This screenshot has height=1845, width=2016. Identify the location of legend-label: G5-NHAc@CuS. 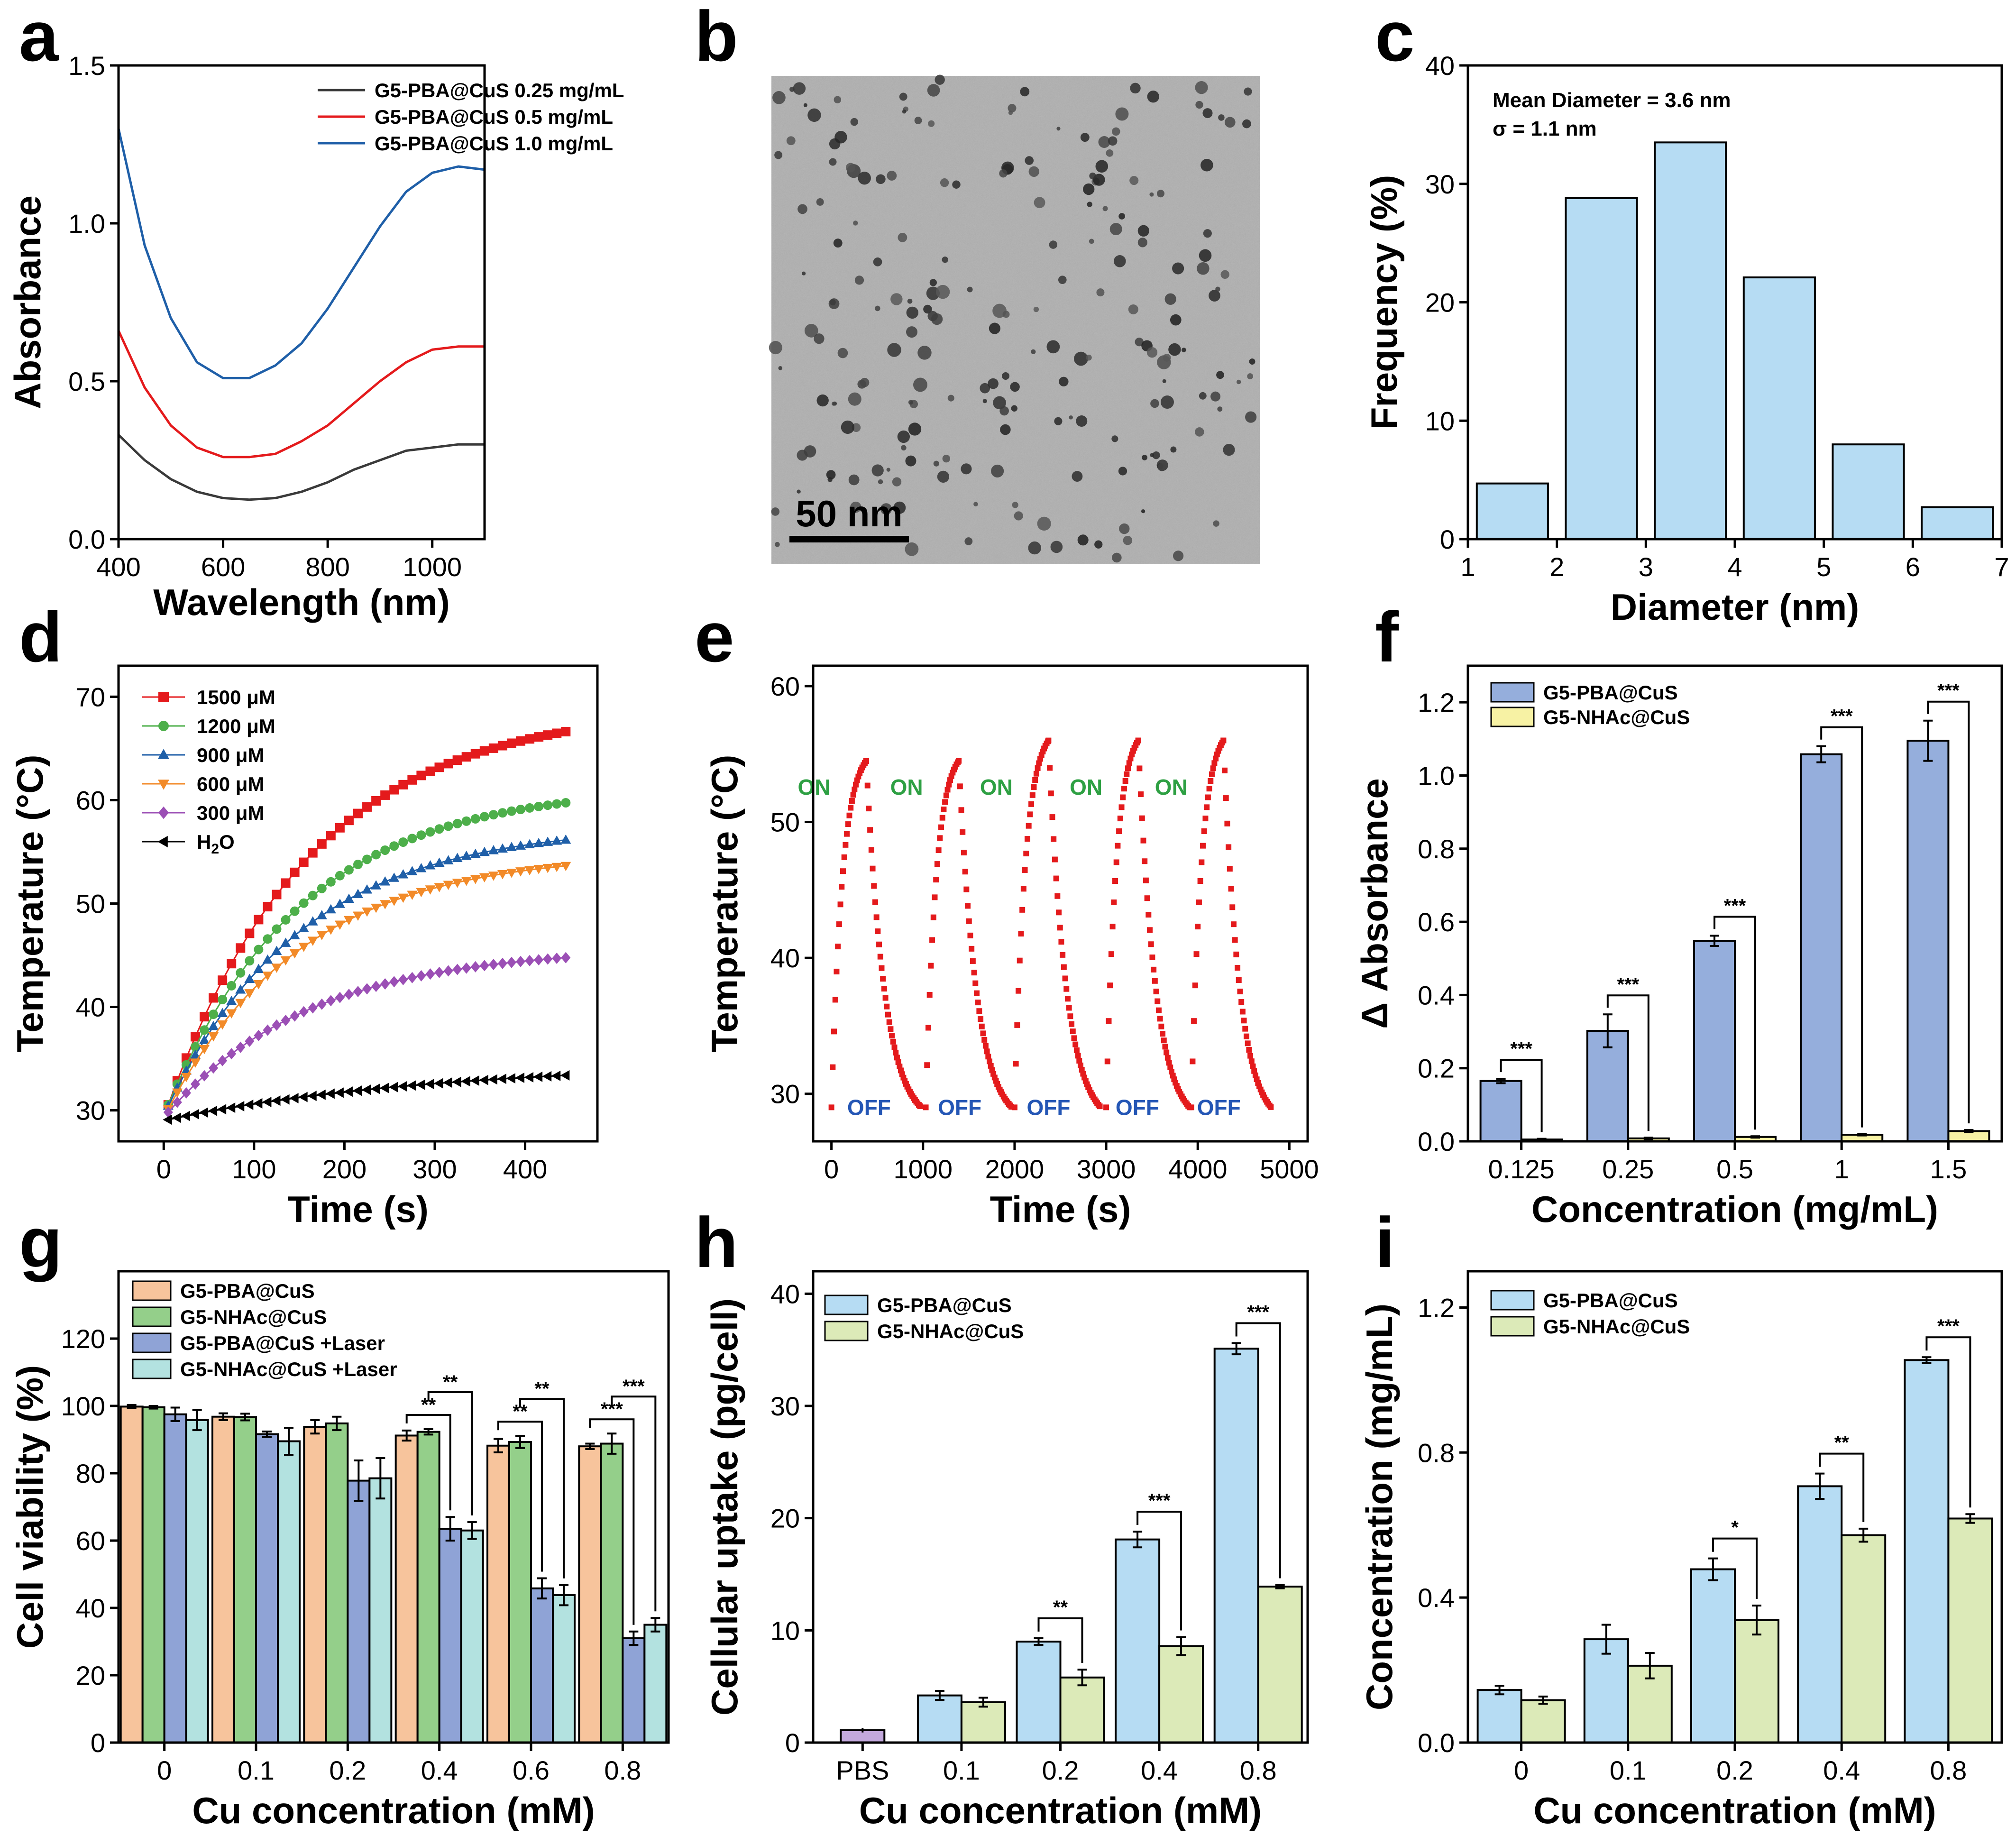
(253, 1317).